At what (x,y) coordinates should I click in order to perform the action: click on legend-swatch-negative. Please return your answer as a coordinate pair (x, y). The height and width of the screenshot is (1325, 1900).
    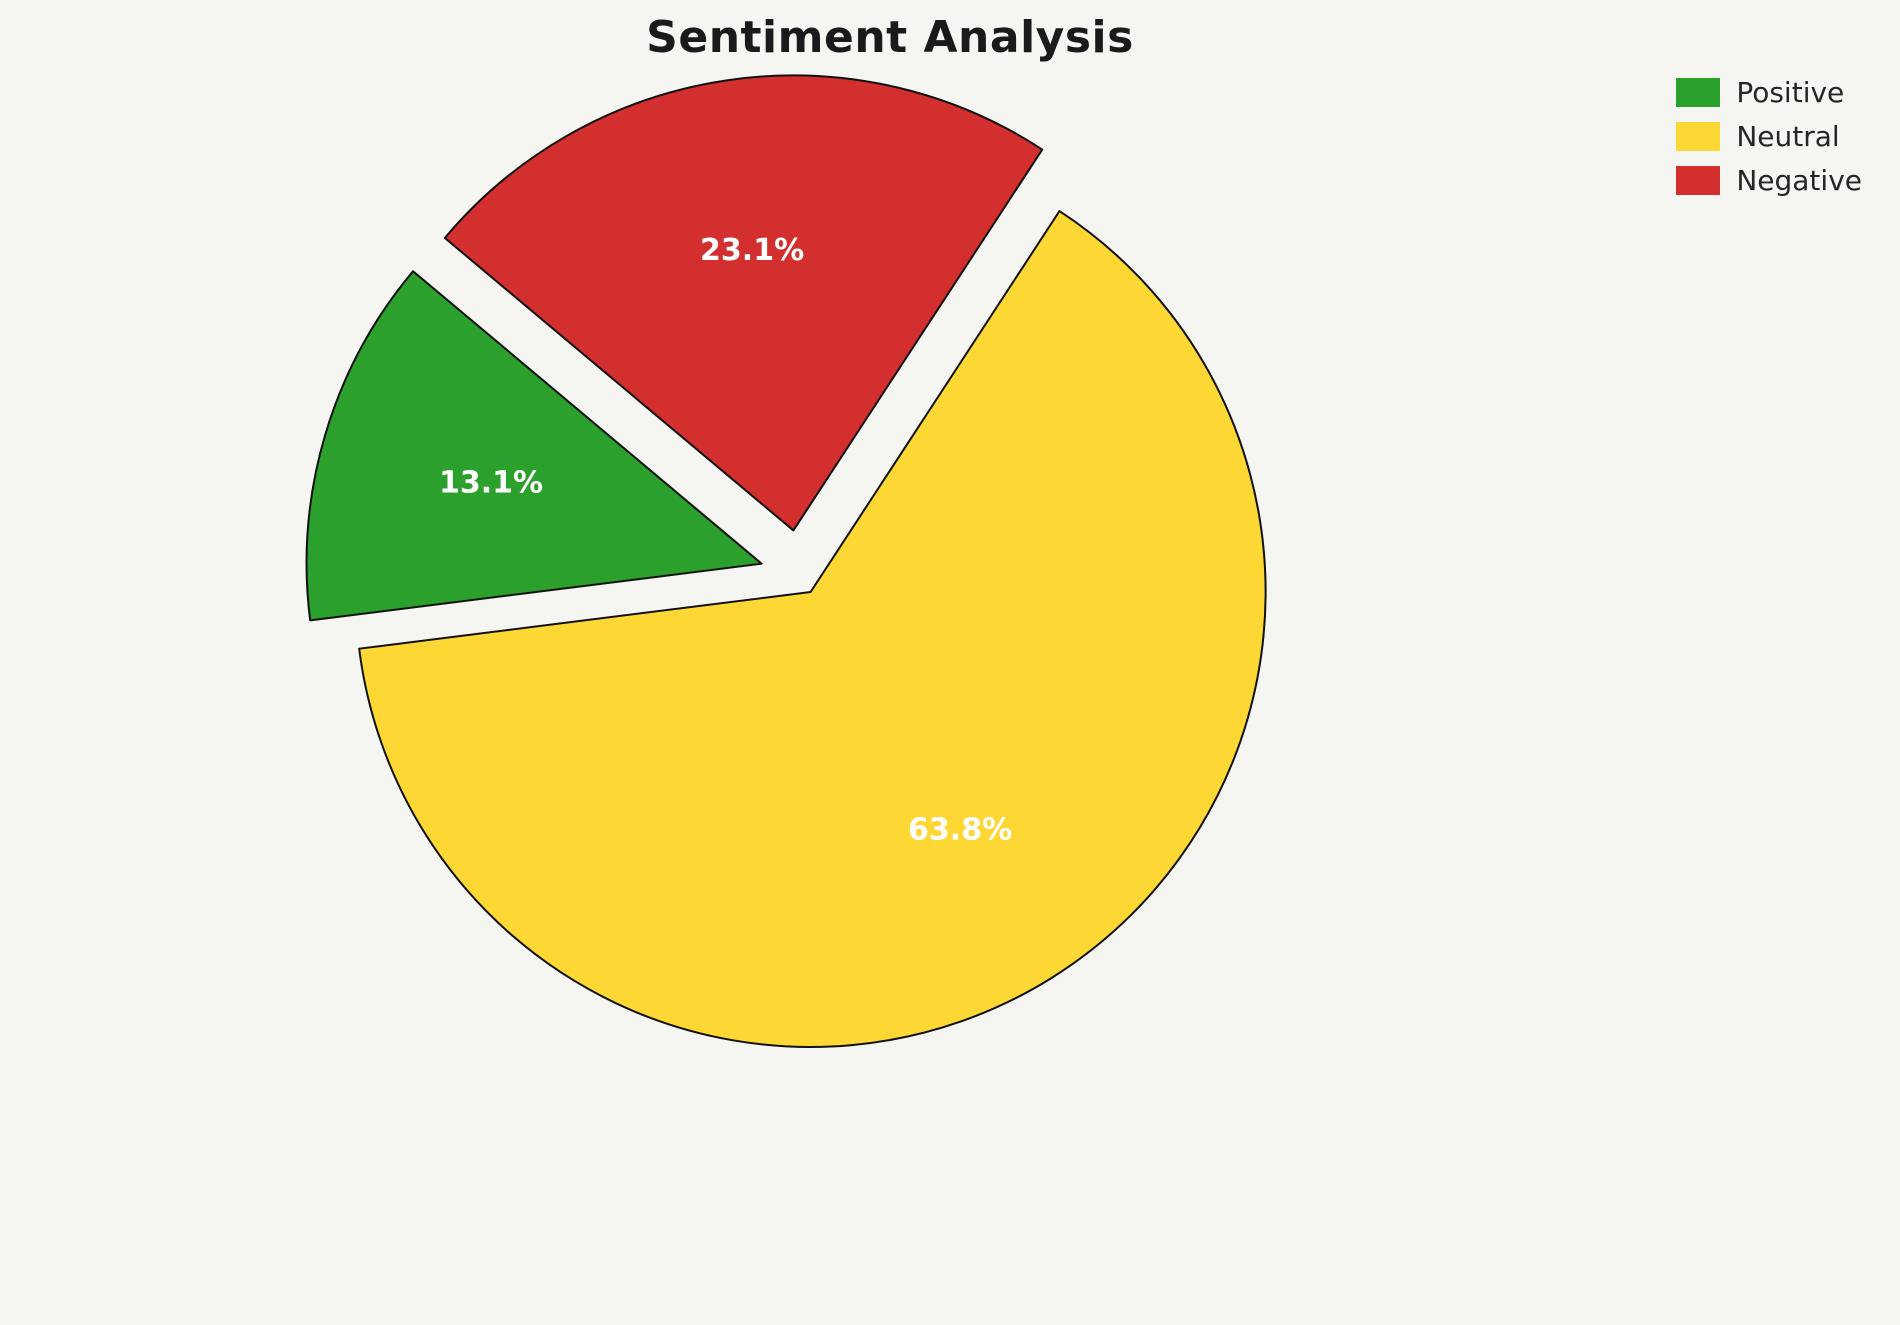
    Looking at the image, I should click on (1698, 180).